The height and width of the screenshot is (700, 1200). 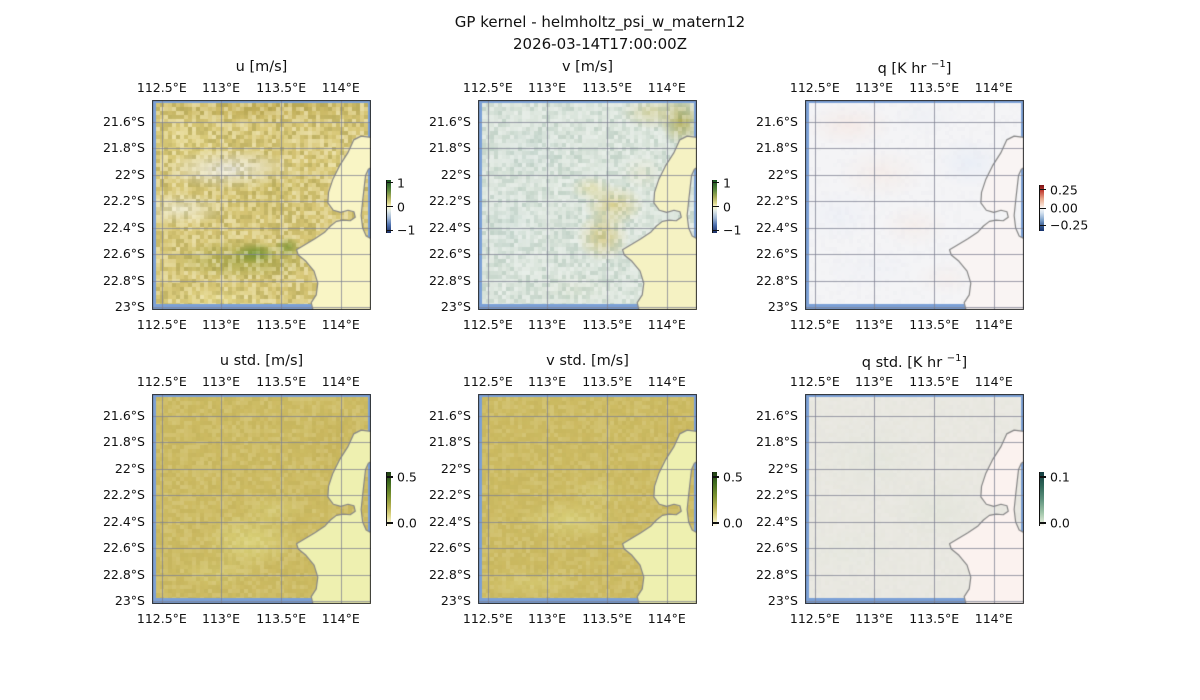 I want to click on lon-tick-top-q-std: 113°E, so click(x=873, y=381).